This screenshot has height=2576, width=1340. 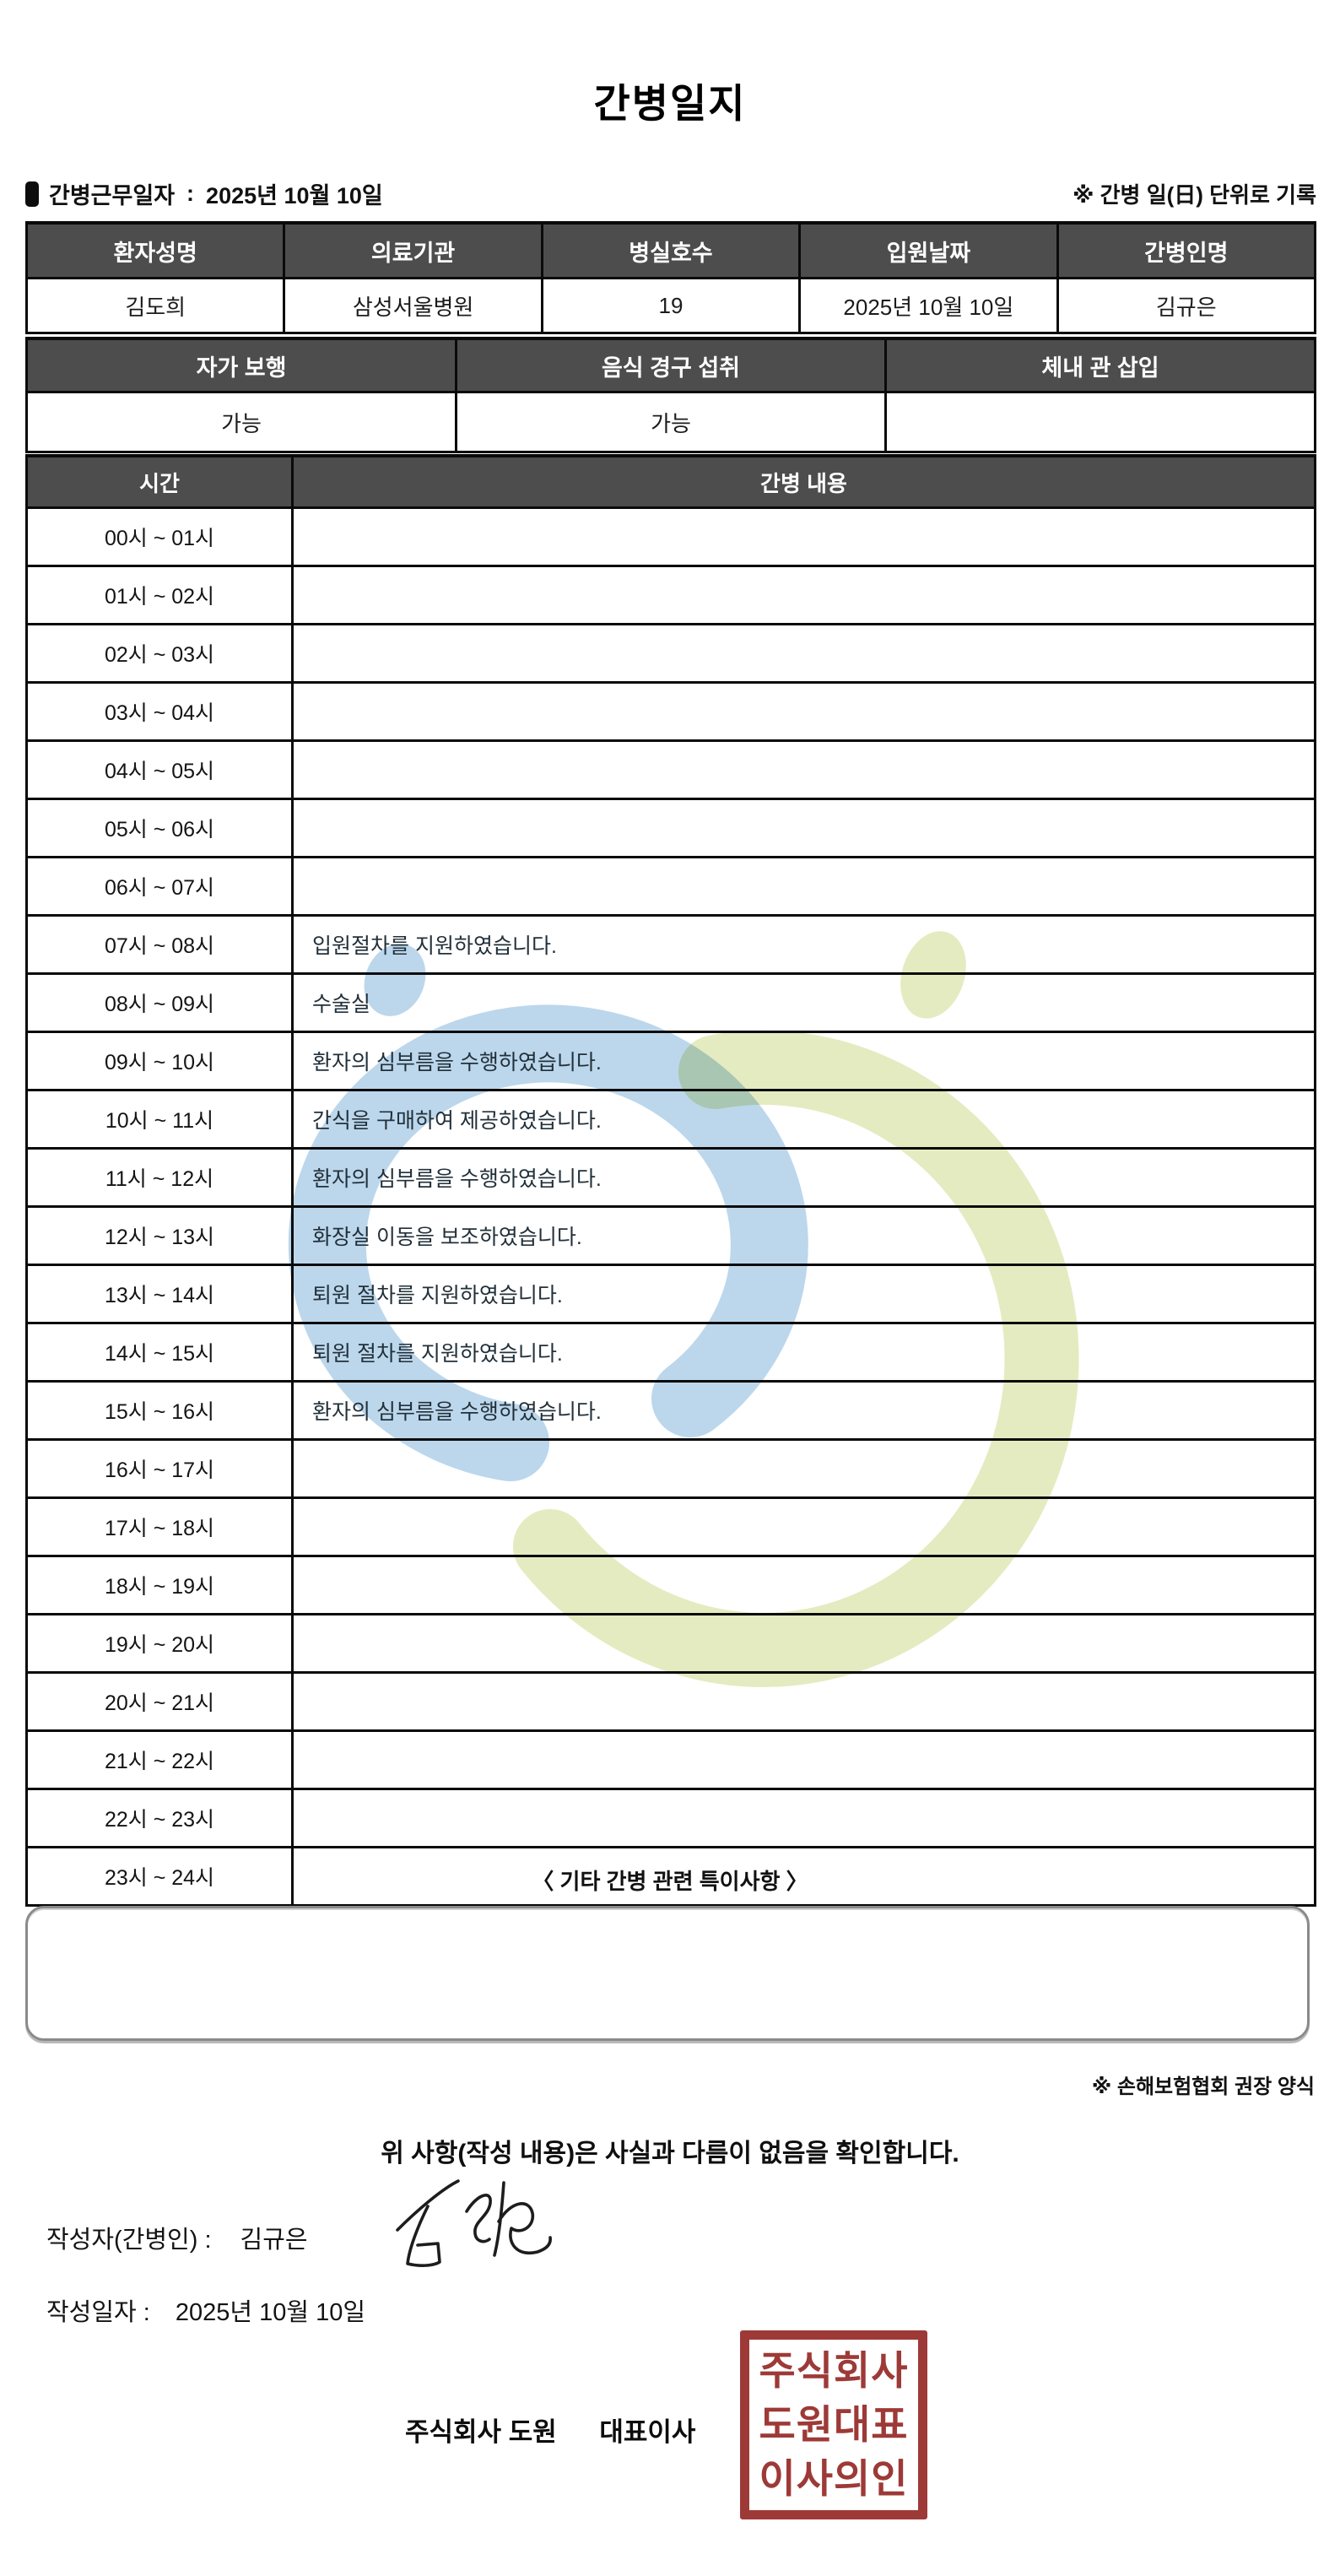 I want to click on care-log-header-row: 시간 간병 내용, so click(x=670, y=481).